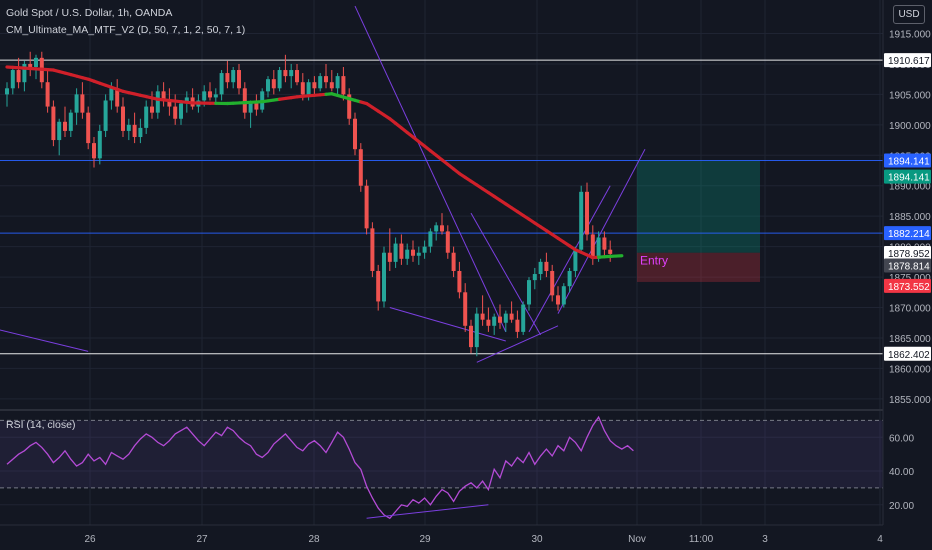  I want to click on time-tick-7: 3, so click(765, 539).